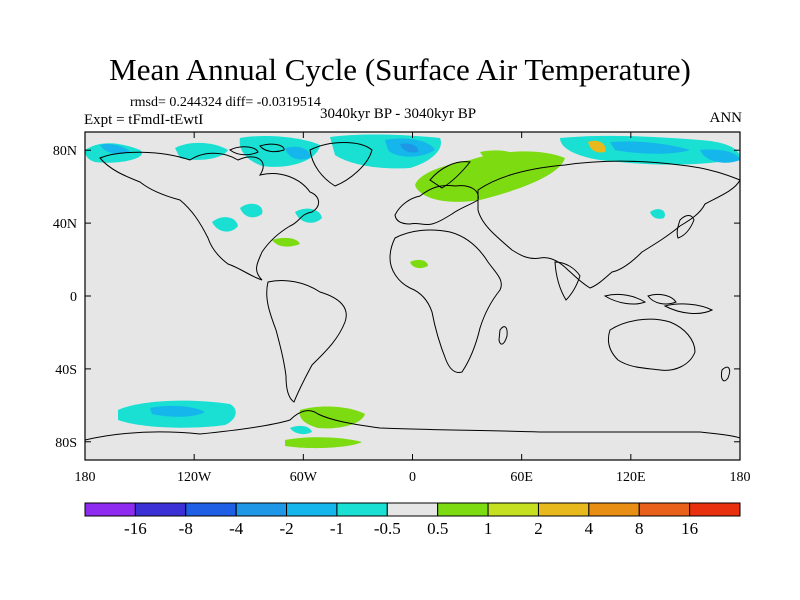 The image size is (800, 600). Describe the element at coordinates (521, 477) in the screenshot. I see `lon-tick-label: 60E` at that location.